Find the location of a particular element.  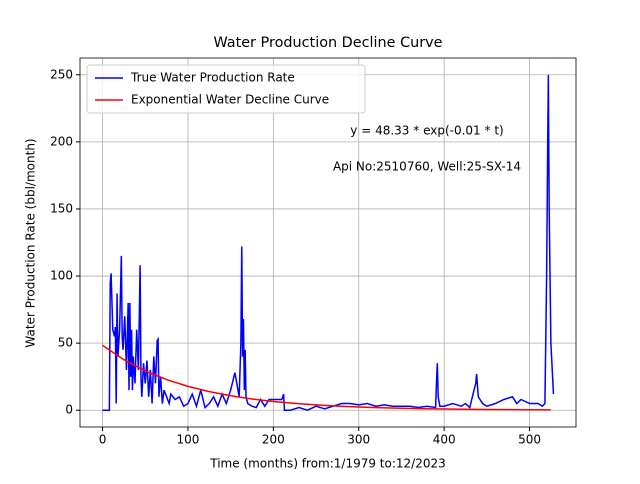

y-tick-label: 200 is located at coordinates (61, 141).